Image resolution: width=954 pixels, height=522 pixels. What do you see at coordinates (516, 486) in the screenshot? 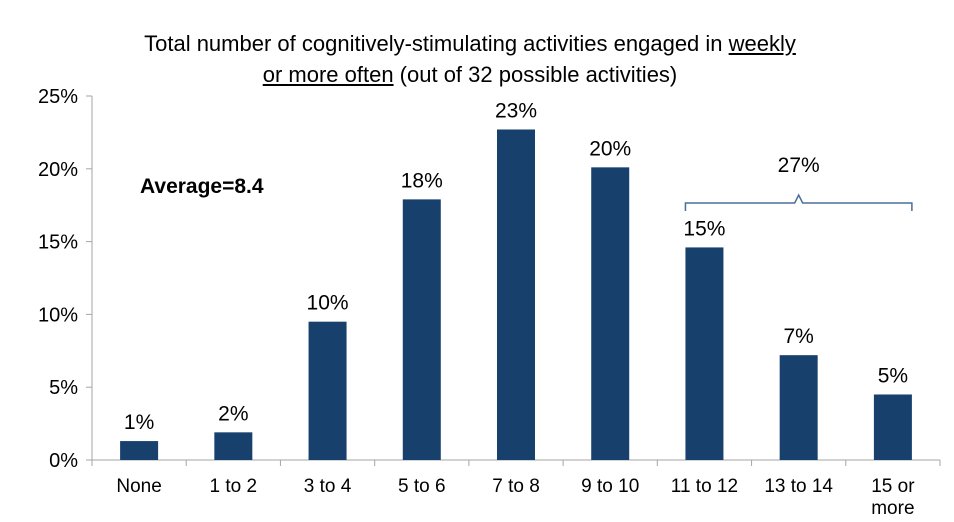
I see `x-category-label: 7 to 8` at bounding box center [516, 486].